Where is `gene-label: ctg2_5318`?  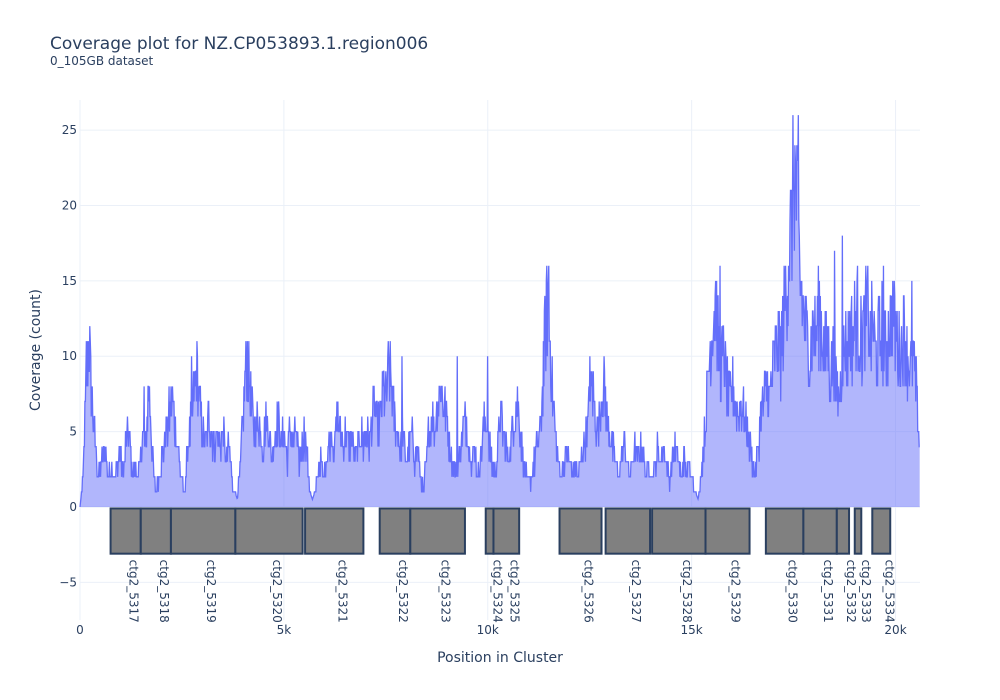 gene-label: ctg2_5318 is located at coordinates (164, 591).